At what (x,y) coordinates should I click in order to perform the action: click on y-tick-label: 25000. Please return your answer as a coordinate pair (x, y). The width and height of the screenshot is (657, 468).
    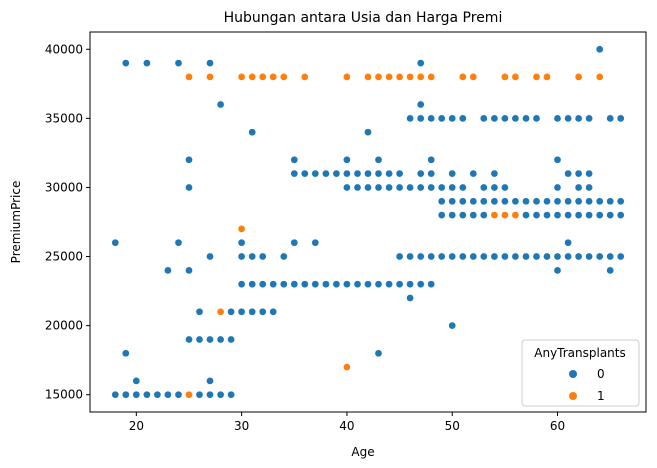
    Looking at the image, I should click on (64, 257).